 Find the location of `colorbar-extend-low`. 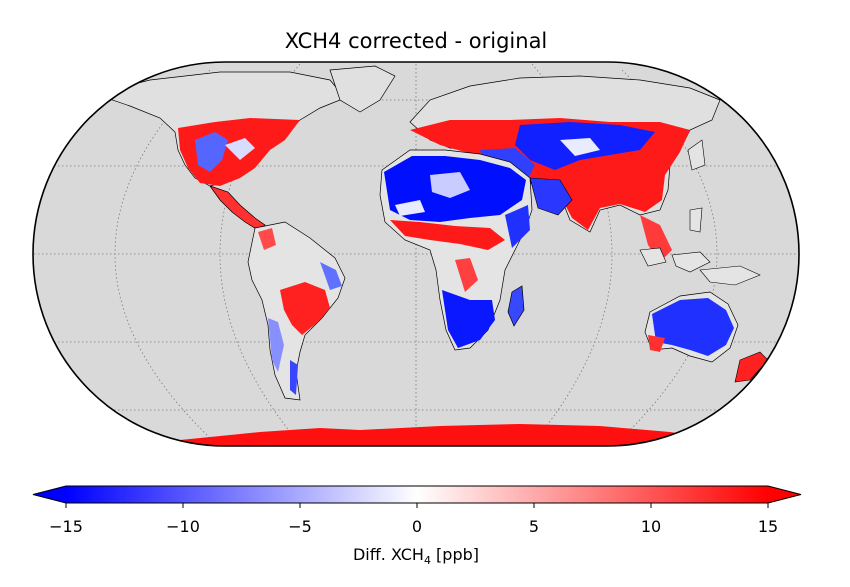

colorbar-extend-low is located at coordinates (49, 494).